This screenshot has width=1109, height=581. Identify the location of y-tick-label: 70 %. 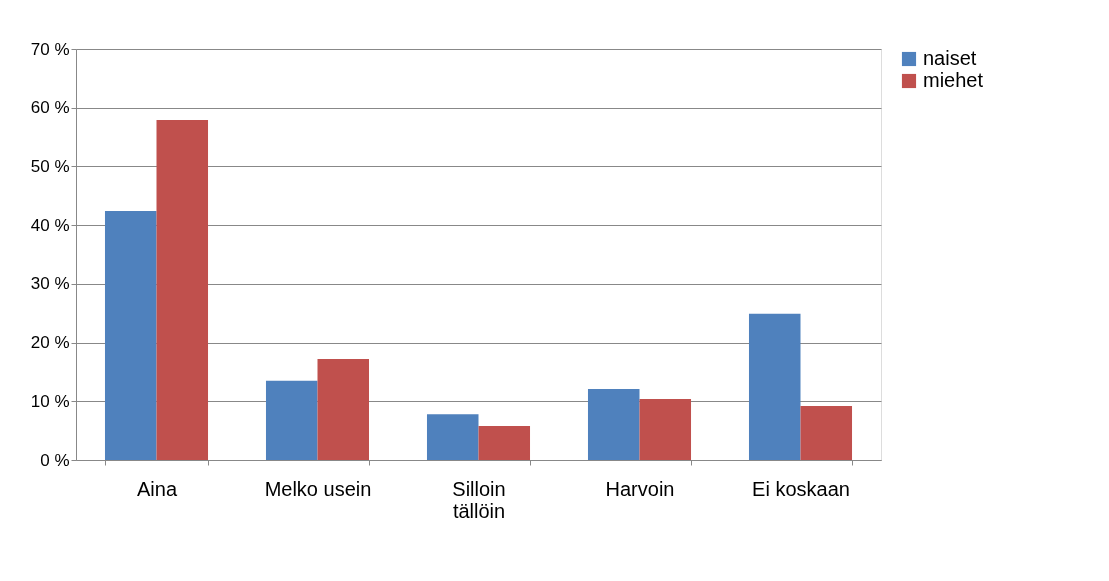
(50, 49).